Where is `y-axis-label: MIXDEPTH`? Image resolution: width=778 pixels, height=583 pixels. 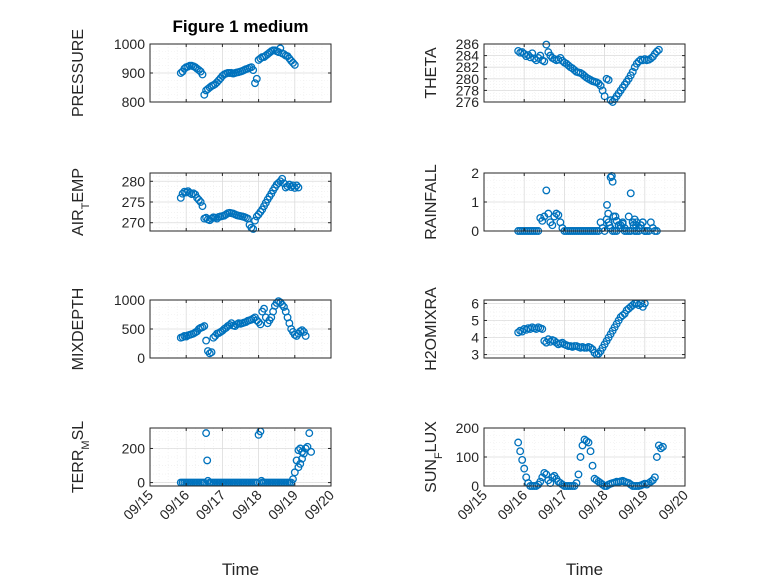 y-axis-label: MIXDEPTH is located at coordinates (78, 329).